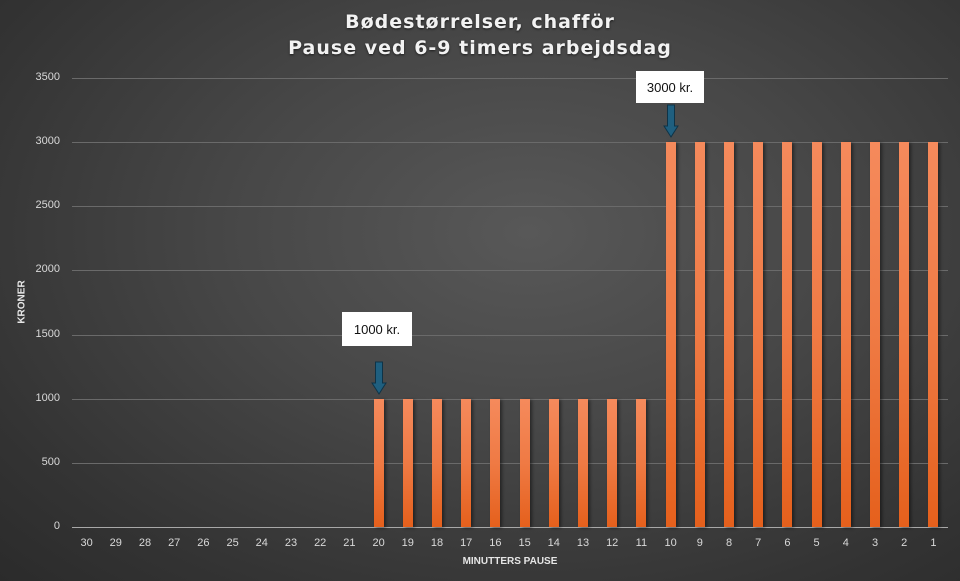 The height and width of the screenshot is (581, 960). What do you see at coordinates (47, 141) in the screenshot?
I see `y-tick-label: 3000` at bounding box center [47, 141].